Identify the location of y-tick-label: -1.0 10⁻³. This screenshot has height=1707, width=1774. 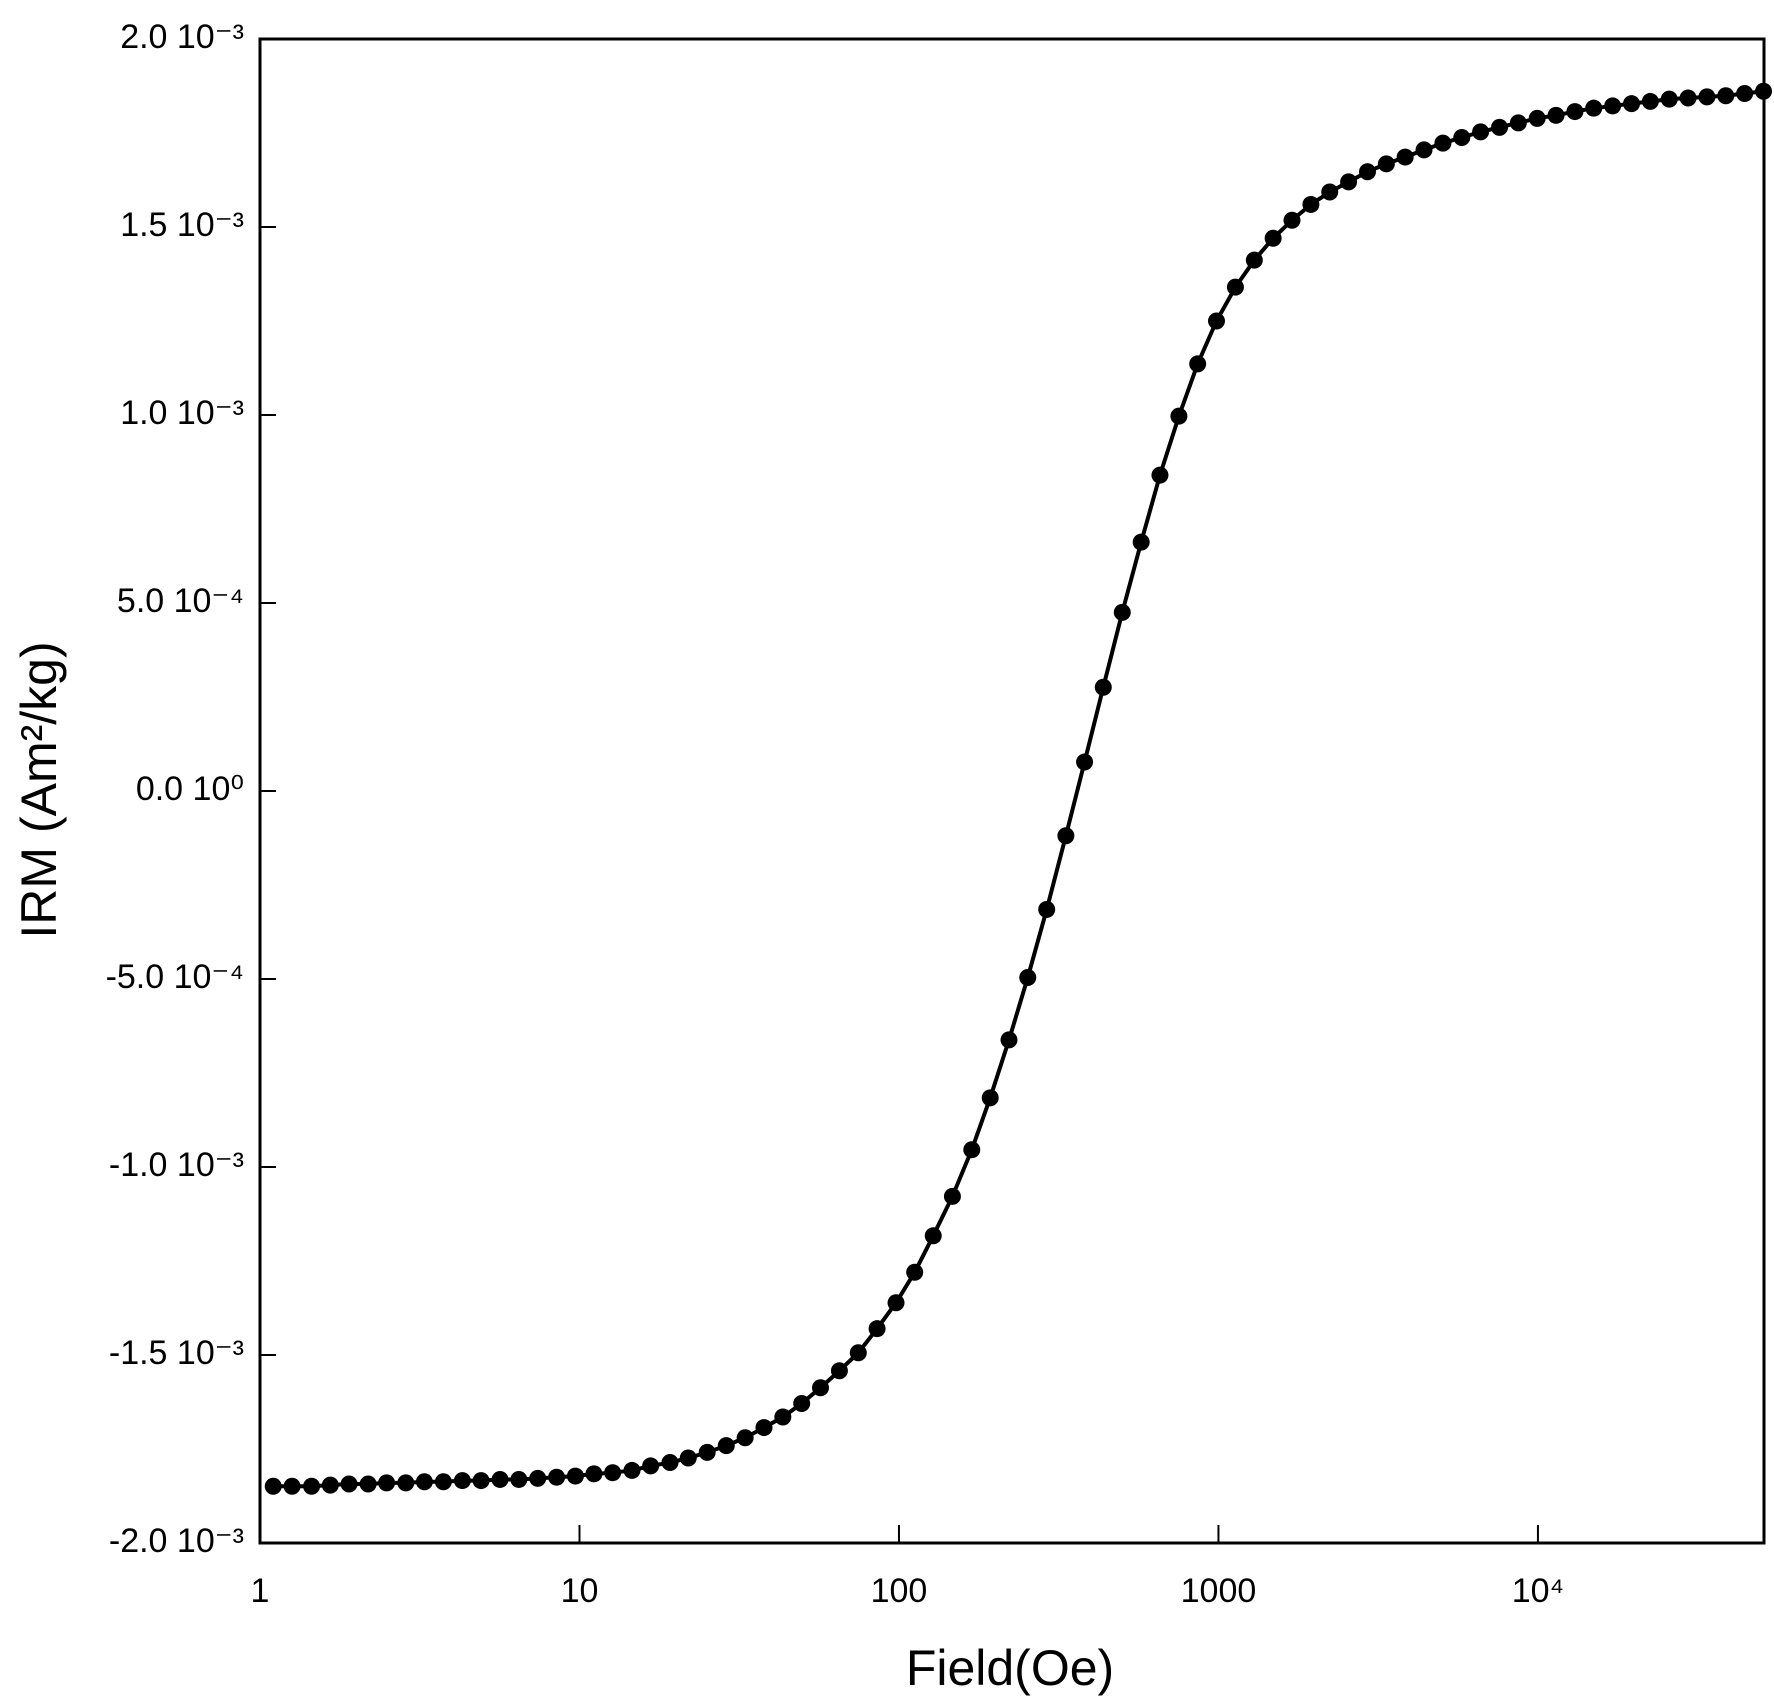
(176, 1165).